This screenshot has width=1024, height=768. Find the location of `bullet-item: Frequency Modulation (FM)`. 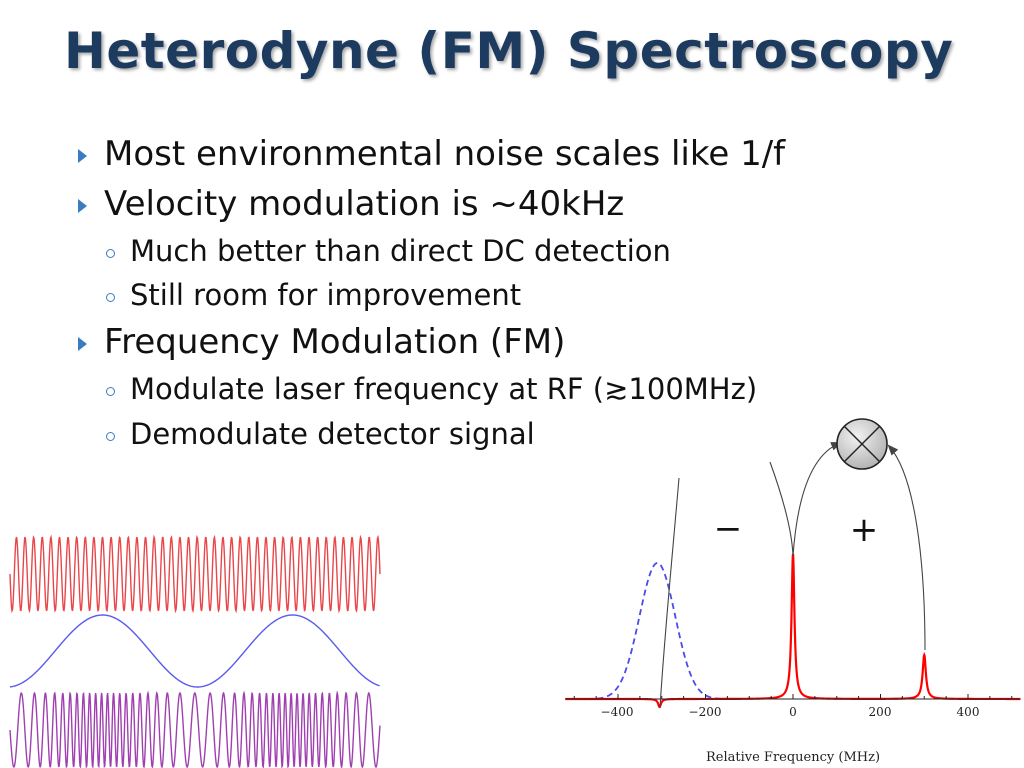

bullet-item: Frequency Modulation (FM) is located at coordinates (321, 342).